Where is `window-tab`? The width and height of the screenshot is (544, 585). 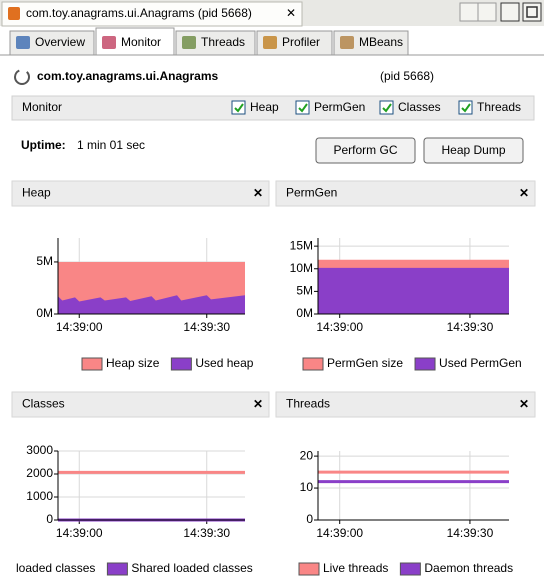 window-tab is located at coordinates (152, 14).